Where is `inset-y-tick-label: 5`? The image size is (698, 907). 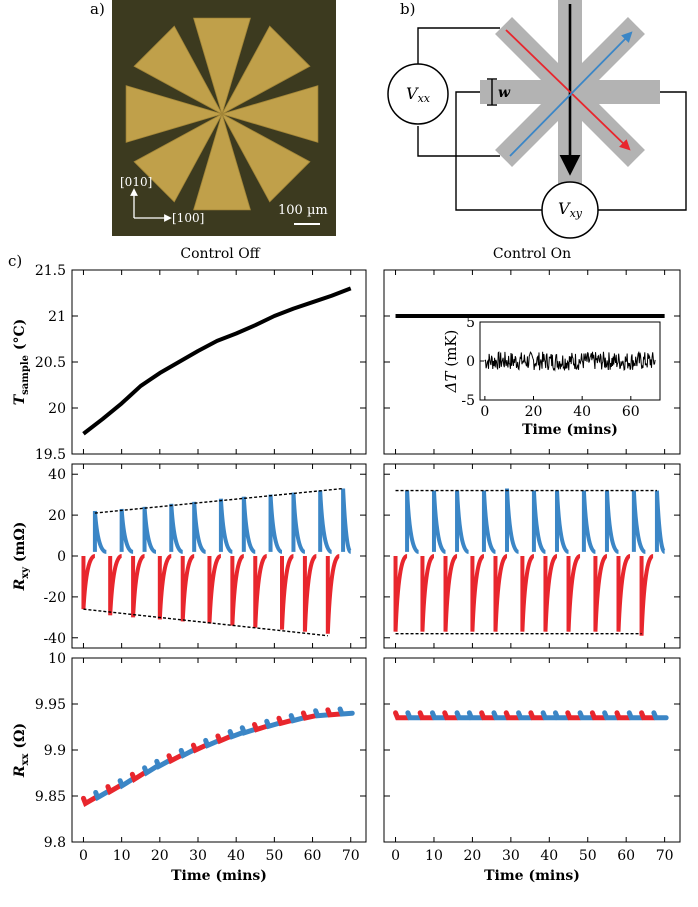
inset-y-tick-label: 5 is located at coordinates (470, 323).